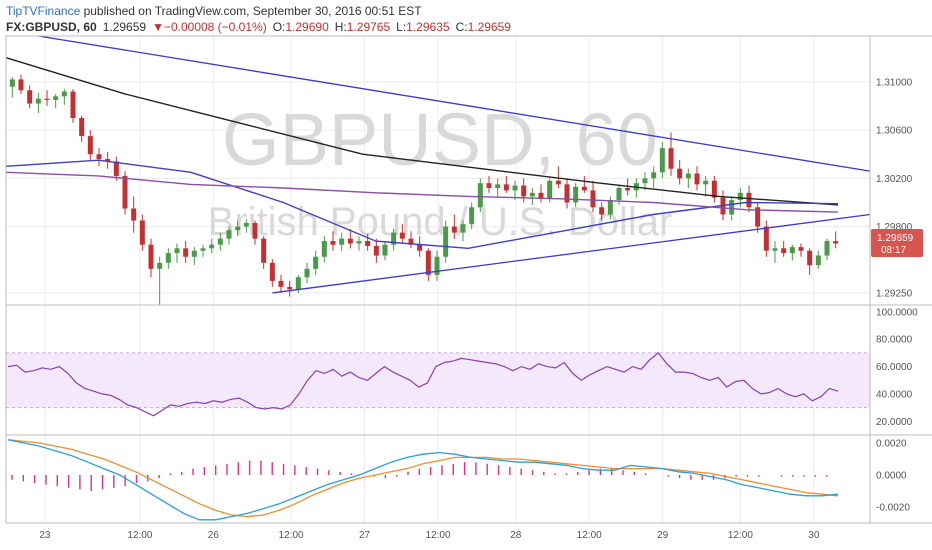  Describe the element at coordinates (369, 27) in the screenshot. I see `high-value: 1.29765` at that location.